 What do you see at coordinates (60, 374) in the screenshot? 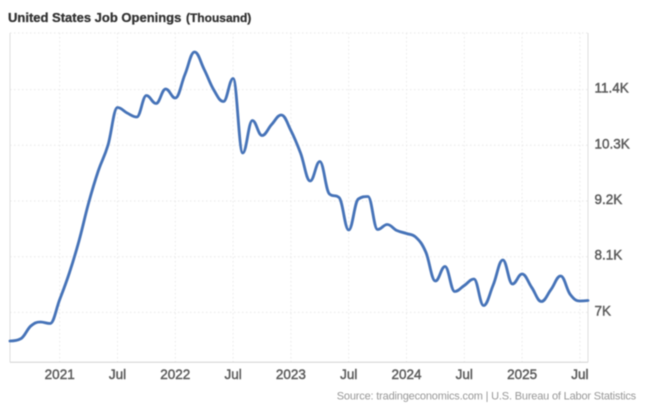
I see `svg-text: 2021` at bounding box center [60, 374].